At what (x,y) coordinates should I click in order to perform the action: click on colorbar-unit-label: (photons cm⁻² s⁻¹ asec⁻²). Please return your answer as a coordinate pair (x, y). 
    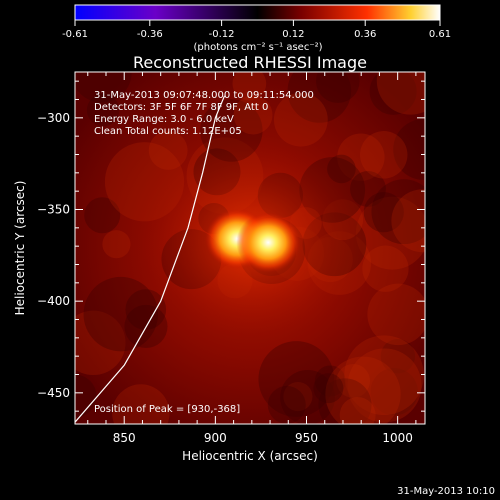
    Looking at the image, I should click on (257, 47).